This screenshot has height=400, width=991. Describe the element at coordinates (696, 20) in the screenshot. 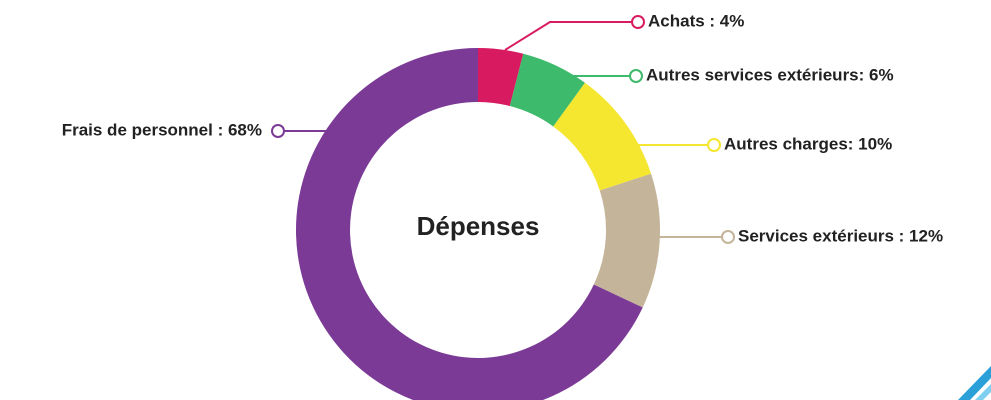

I see `value-label: Achats : 4%` at that location.